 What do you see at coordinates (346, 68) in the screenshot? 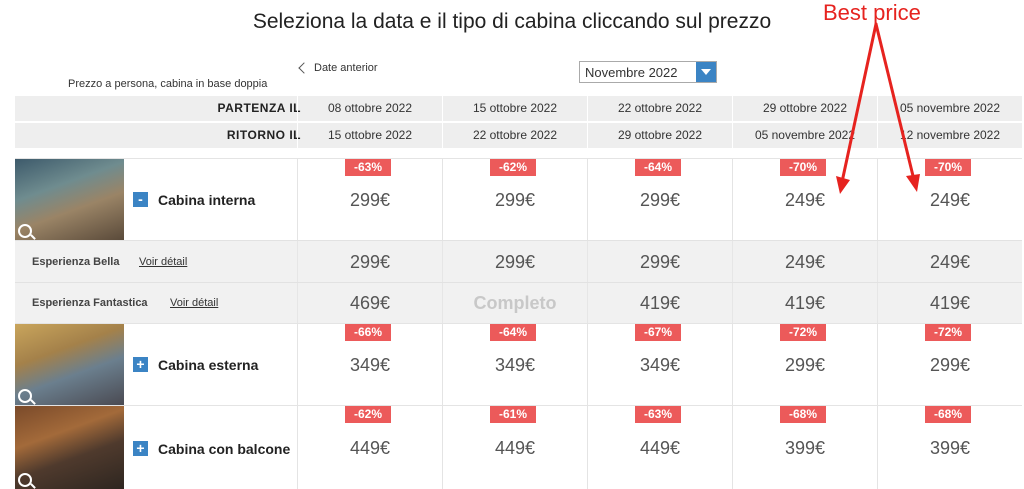
I see `previous-dates-label: Date anterior` at bounding box center [346, 68].